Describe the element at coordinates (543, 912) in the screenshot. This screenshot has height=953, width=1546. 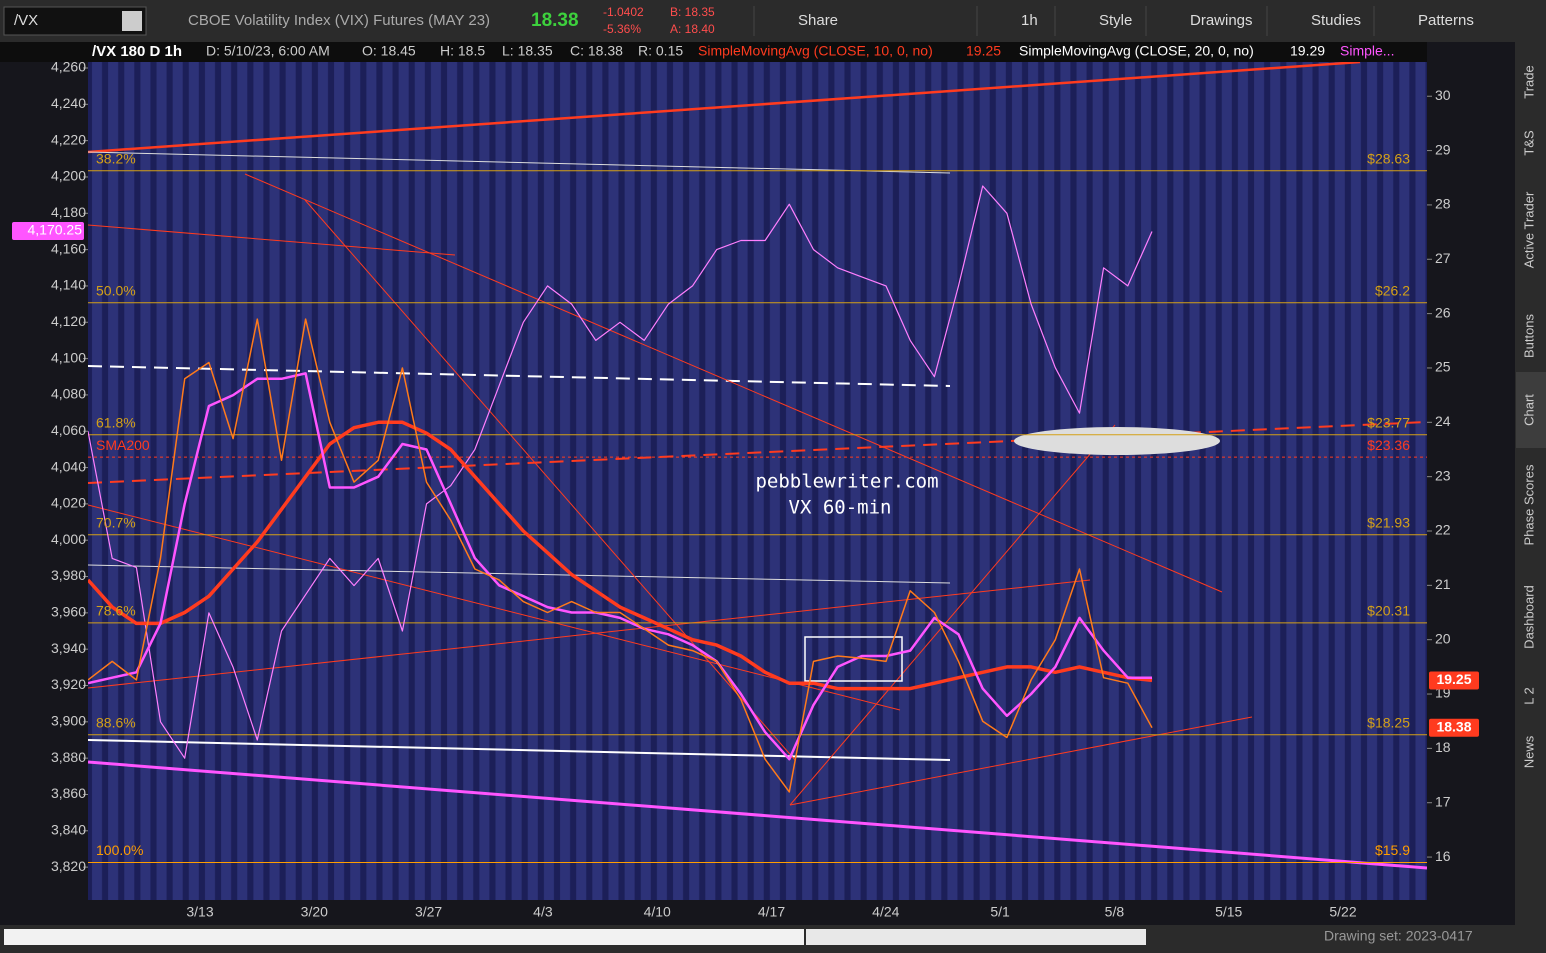
I see `x-tick-label: 4/3` at that location.